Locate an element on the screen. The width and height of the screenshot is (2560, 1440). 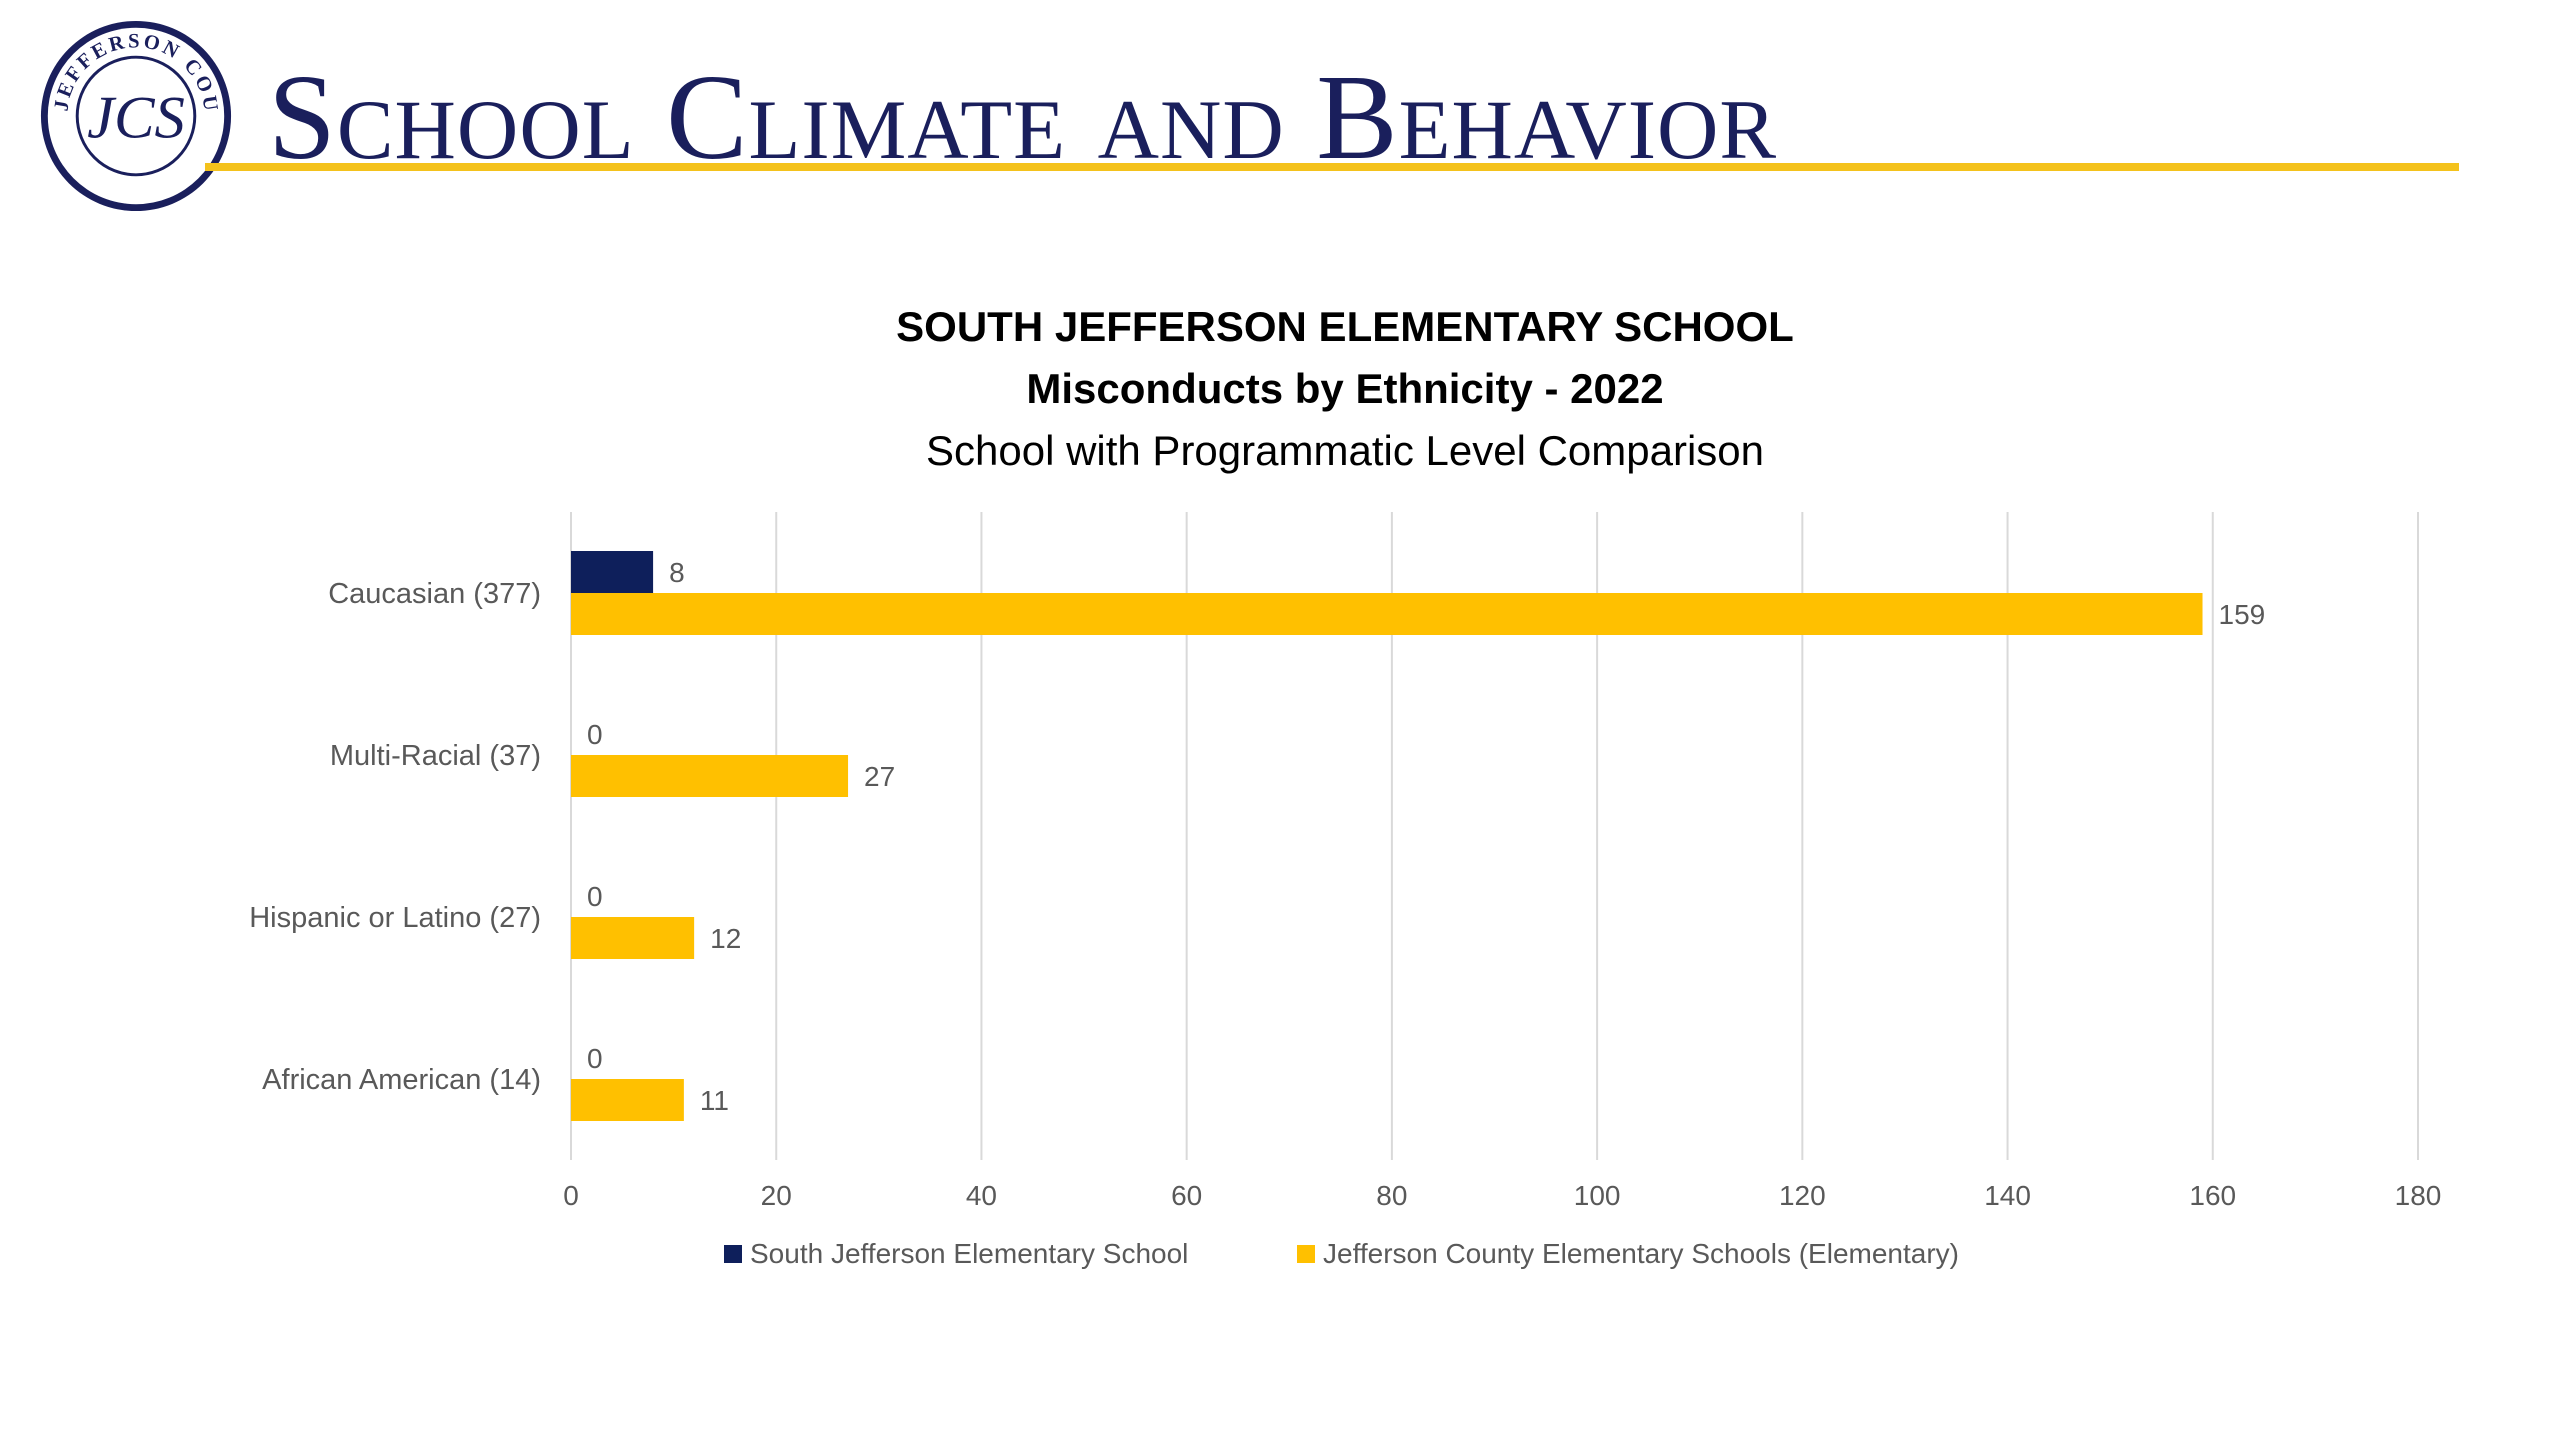
data-label-school-1: 0 is located at coordinates (595, 734).